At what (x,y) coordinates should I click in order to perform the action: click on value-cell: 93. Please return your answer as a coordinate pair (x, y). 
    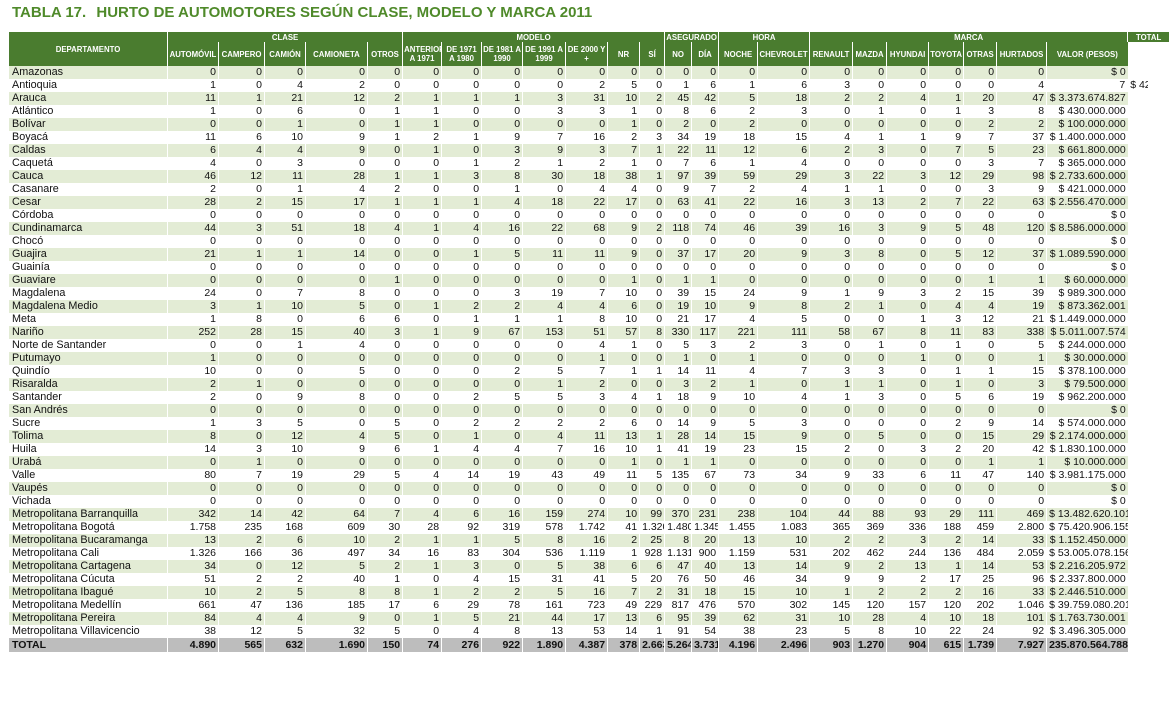
    Looking at the image, I should click on (907, 514).